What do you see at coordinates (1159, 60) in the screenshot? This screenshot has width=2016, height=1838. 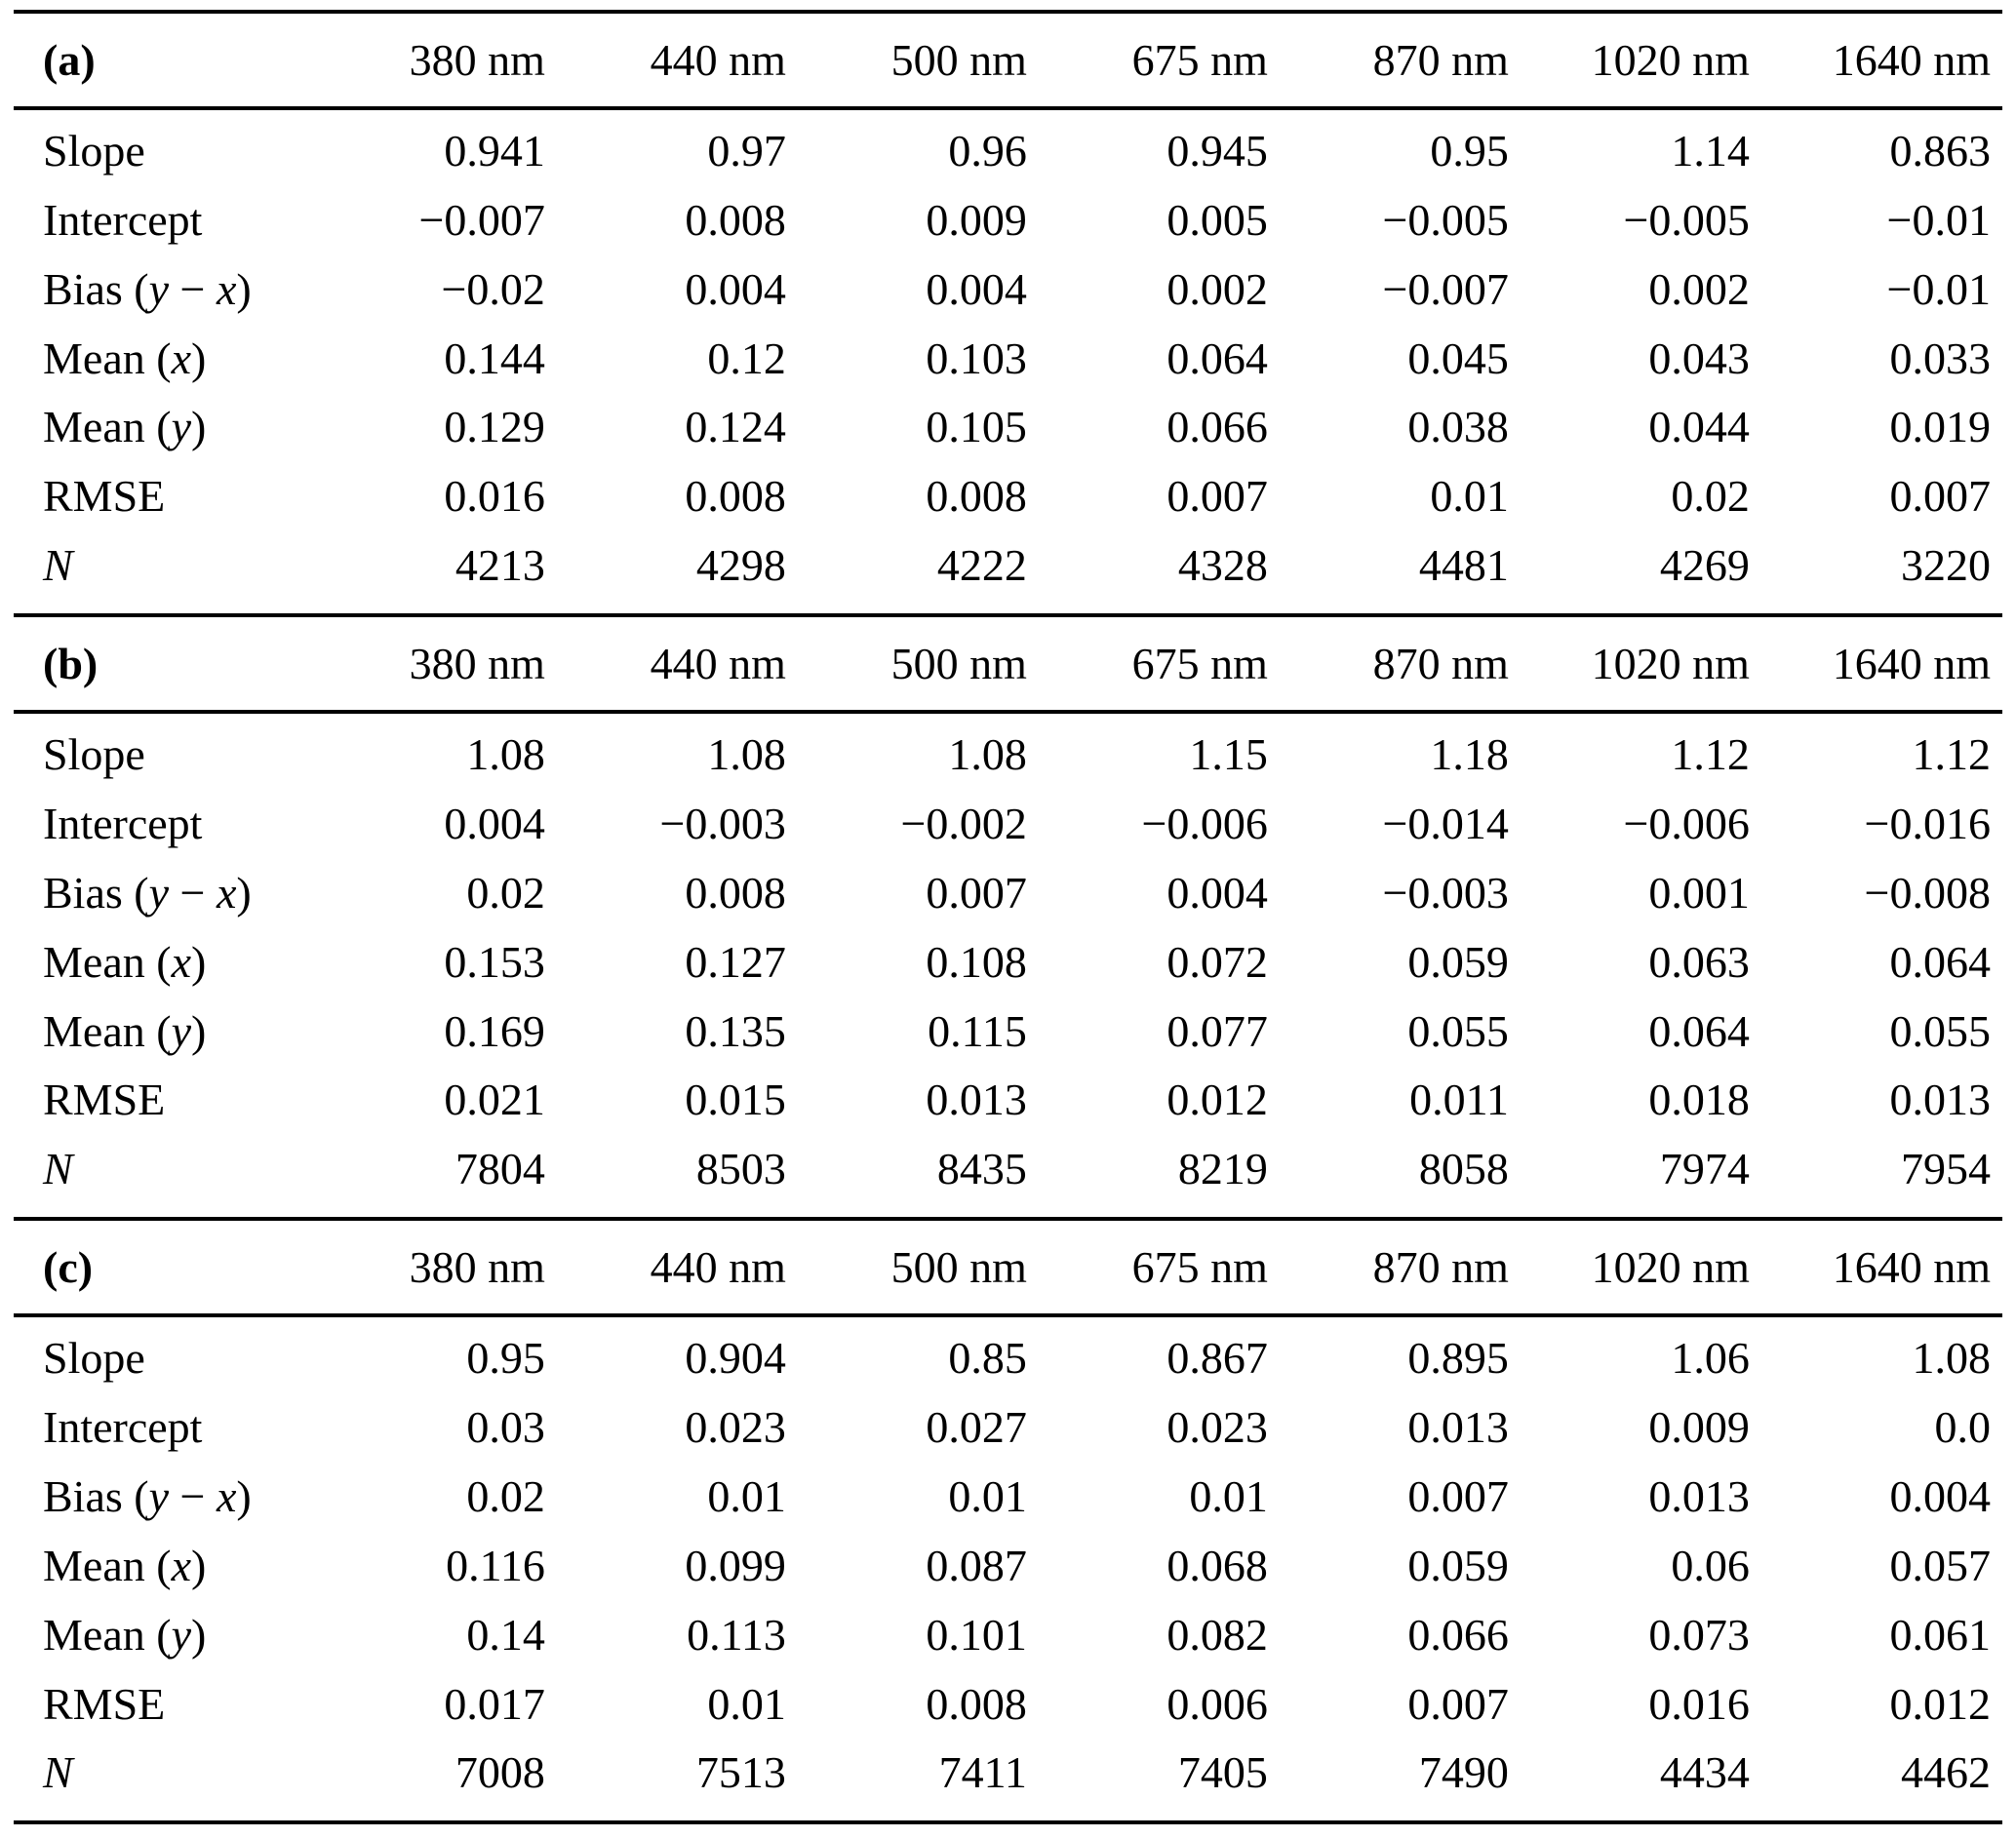 I see `wavelength-column-header: 675 nm` at bounding box center [1159, 60].